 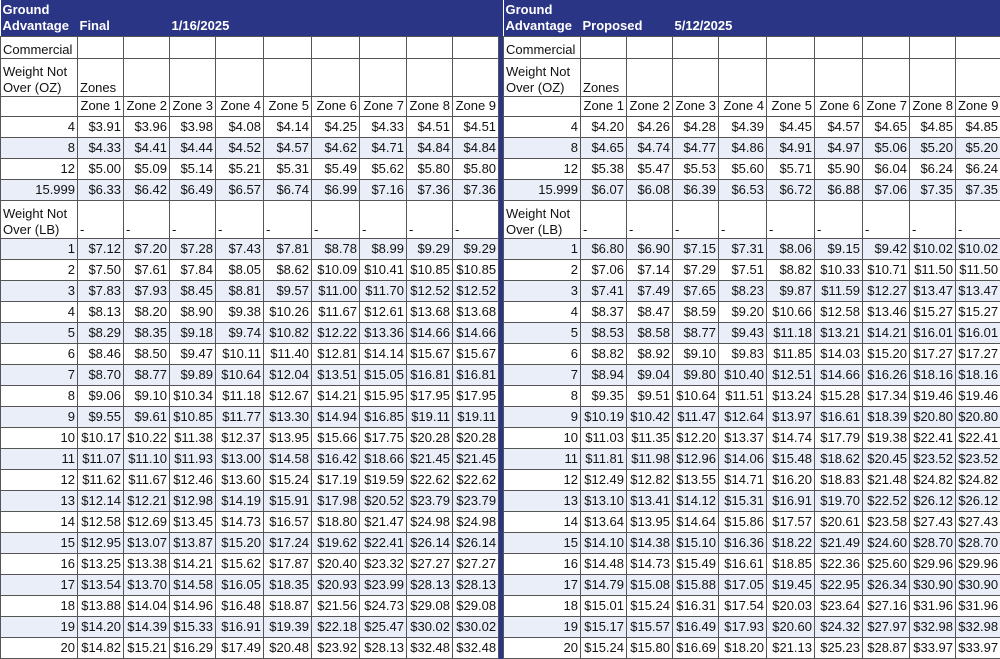 I want to click on price: $15.08, so click(x=649, y=584).